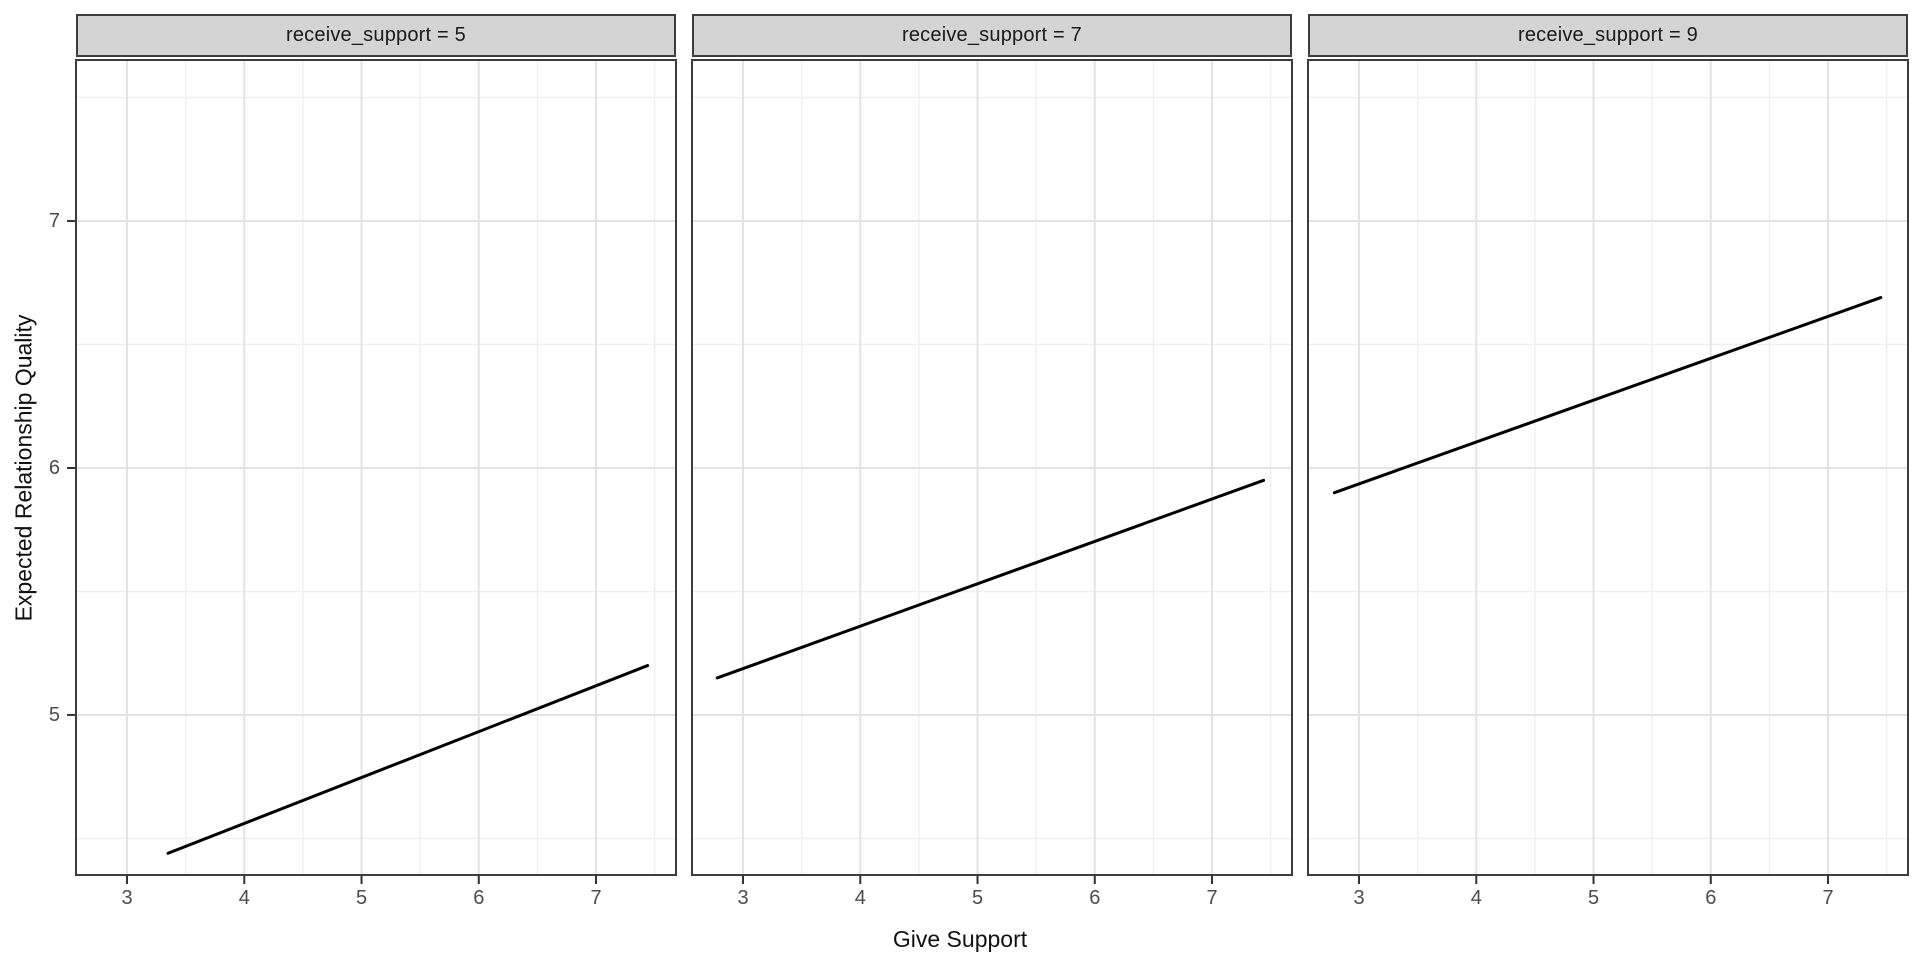 This screenshot has height=960, width=1920. I want to click on y-tick-label: 5, so click(54, 714).